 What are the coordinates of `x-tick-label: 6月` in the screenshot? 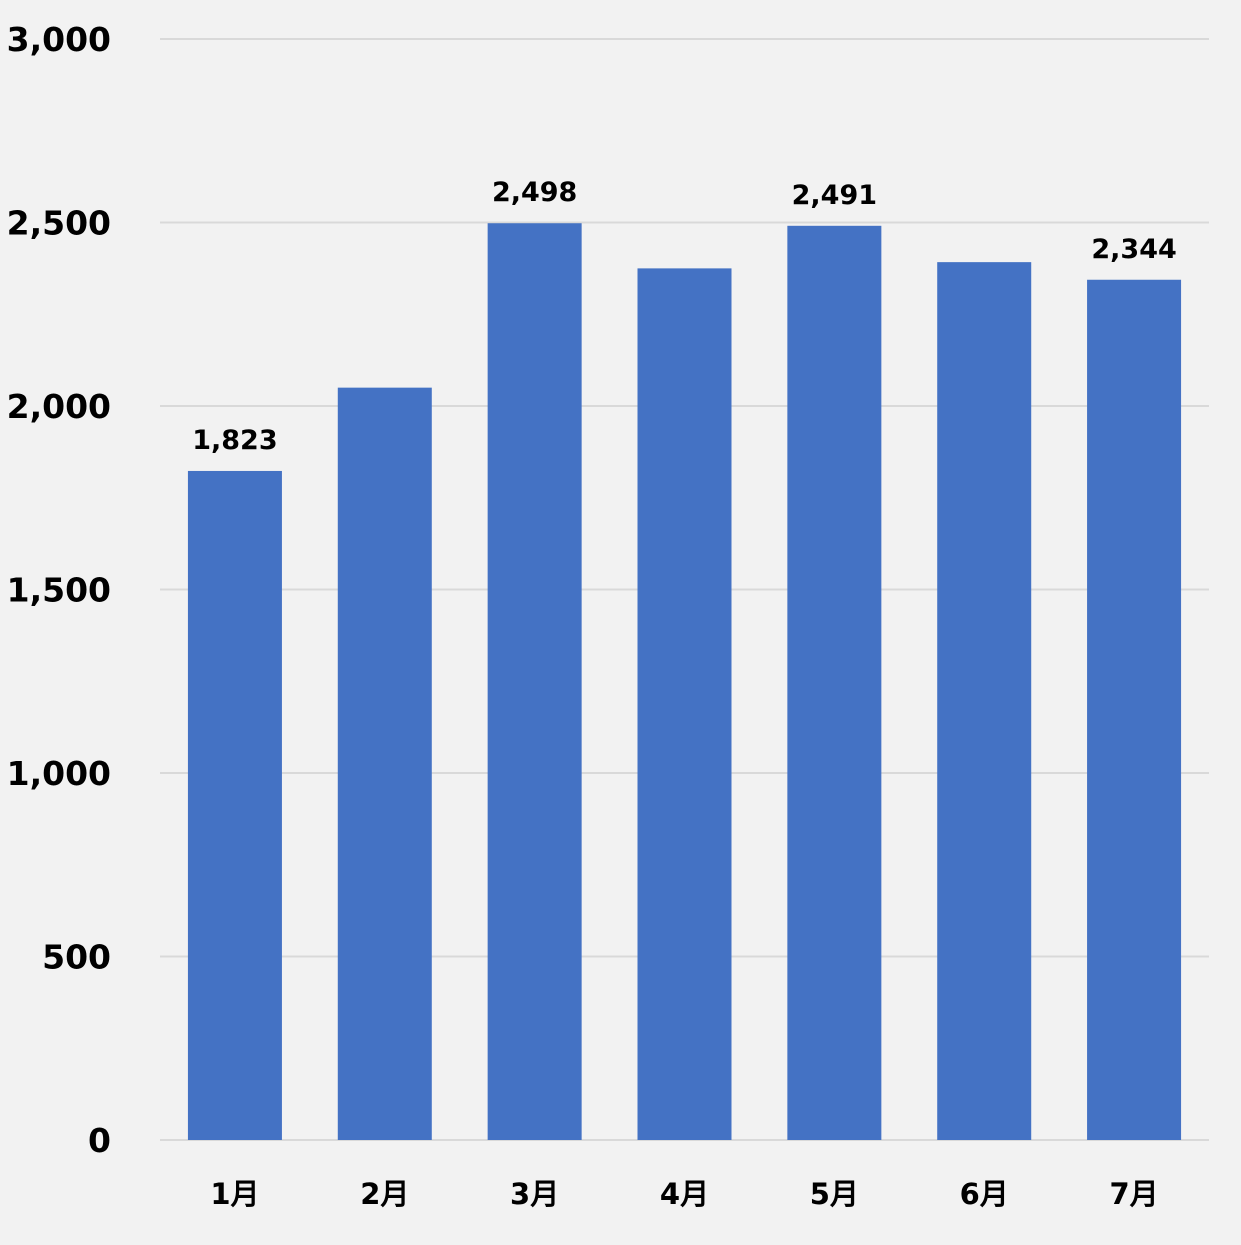 It's located at (984, 1194).